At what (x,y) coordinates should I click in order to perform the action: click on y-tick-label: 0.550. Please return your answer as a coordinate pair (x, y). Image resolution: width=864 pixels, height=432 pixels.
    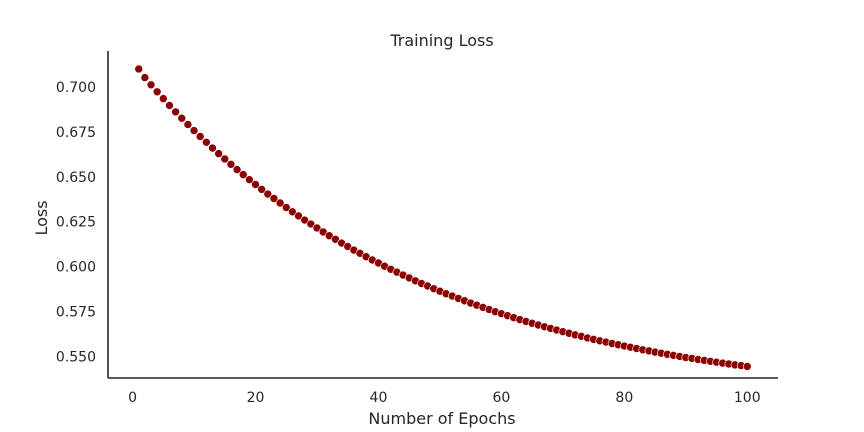
    Looking at the image, I should click on (76, 357).